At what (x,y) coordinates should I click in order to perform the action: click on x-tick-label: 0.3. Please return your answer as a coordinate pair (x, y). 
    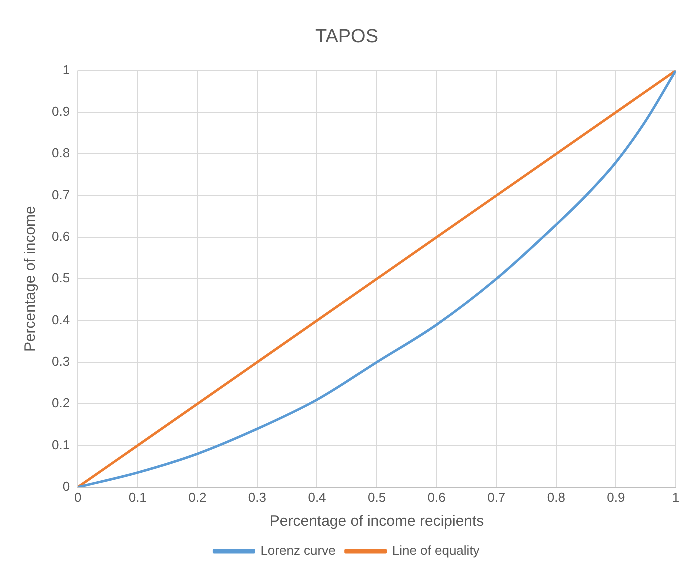
    Looking at the image, I should click on (257, 497).